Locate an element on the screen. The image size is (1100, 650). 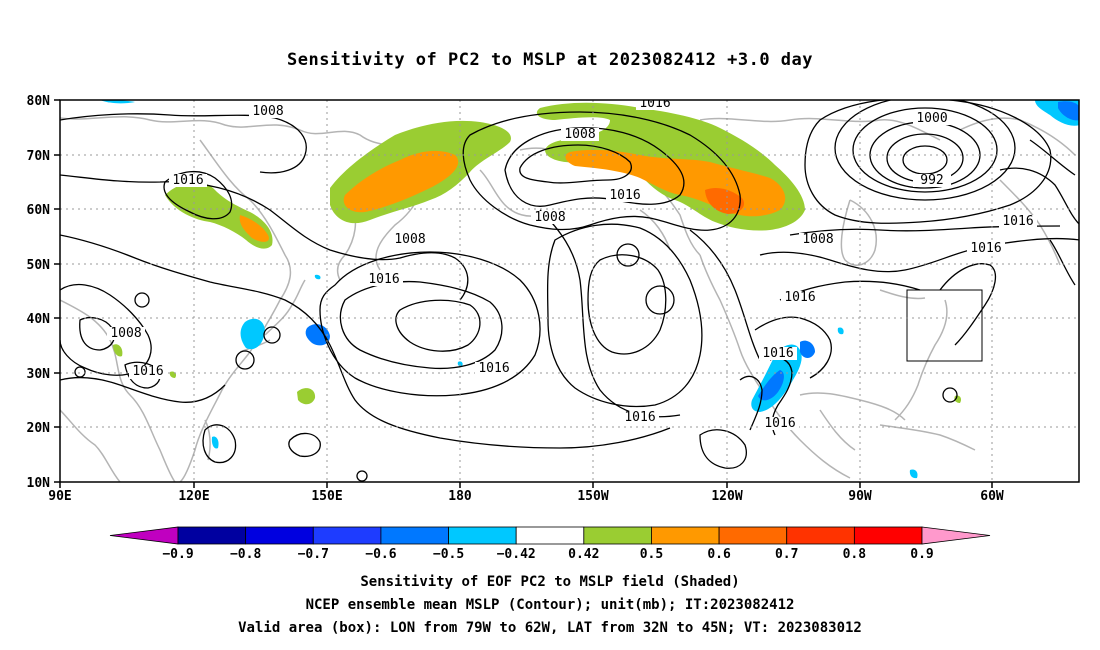
shade-negative-greenland-core is located at coordinates (1068, 111).